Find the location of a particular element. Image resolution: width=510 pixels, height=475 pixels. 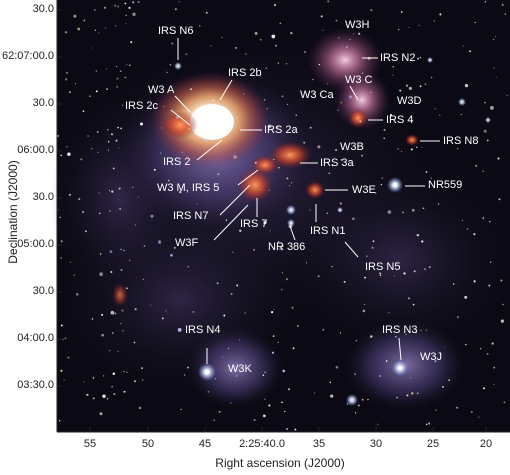

y-tick-label: 05:00.0 is located at coordinates (35, 244).